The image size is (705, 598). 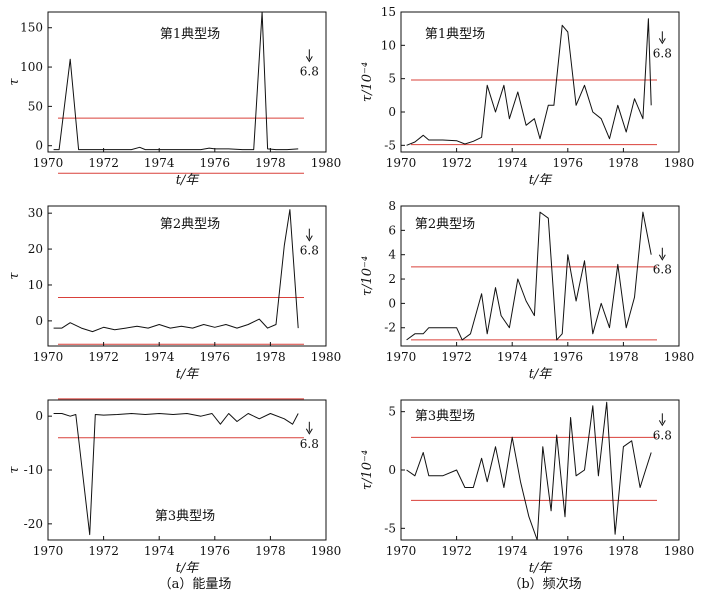 I want to click on y-tick-label: 4, so click(x=392, y=255).